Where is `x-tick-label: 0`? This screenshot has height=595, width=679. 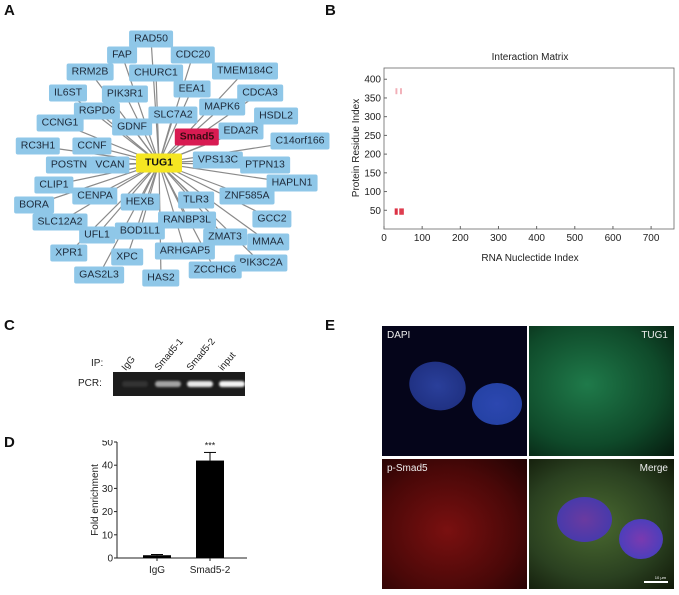 x-tick-label: 0 is located at coordinates (384, 238).